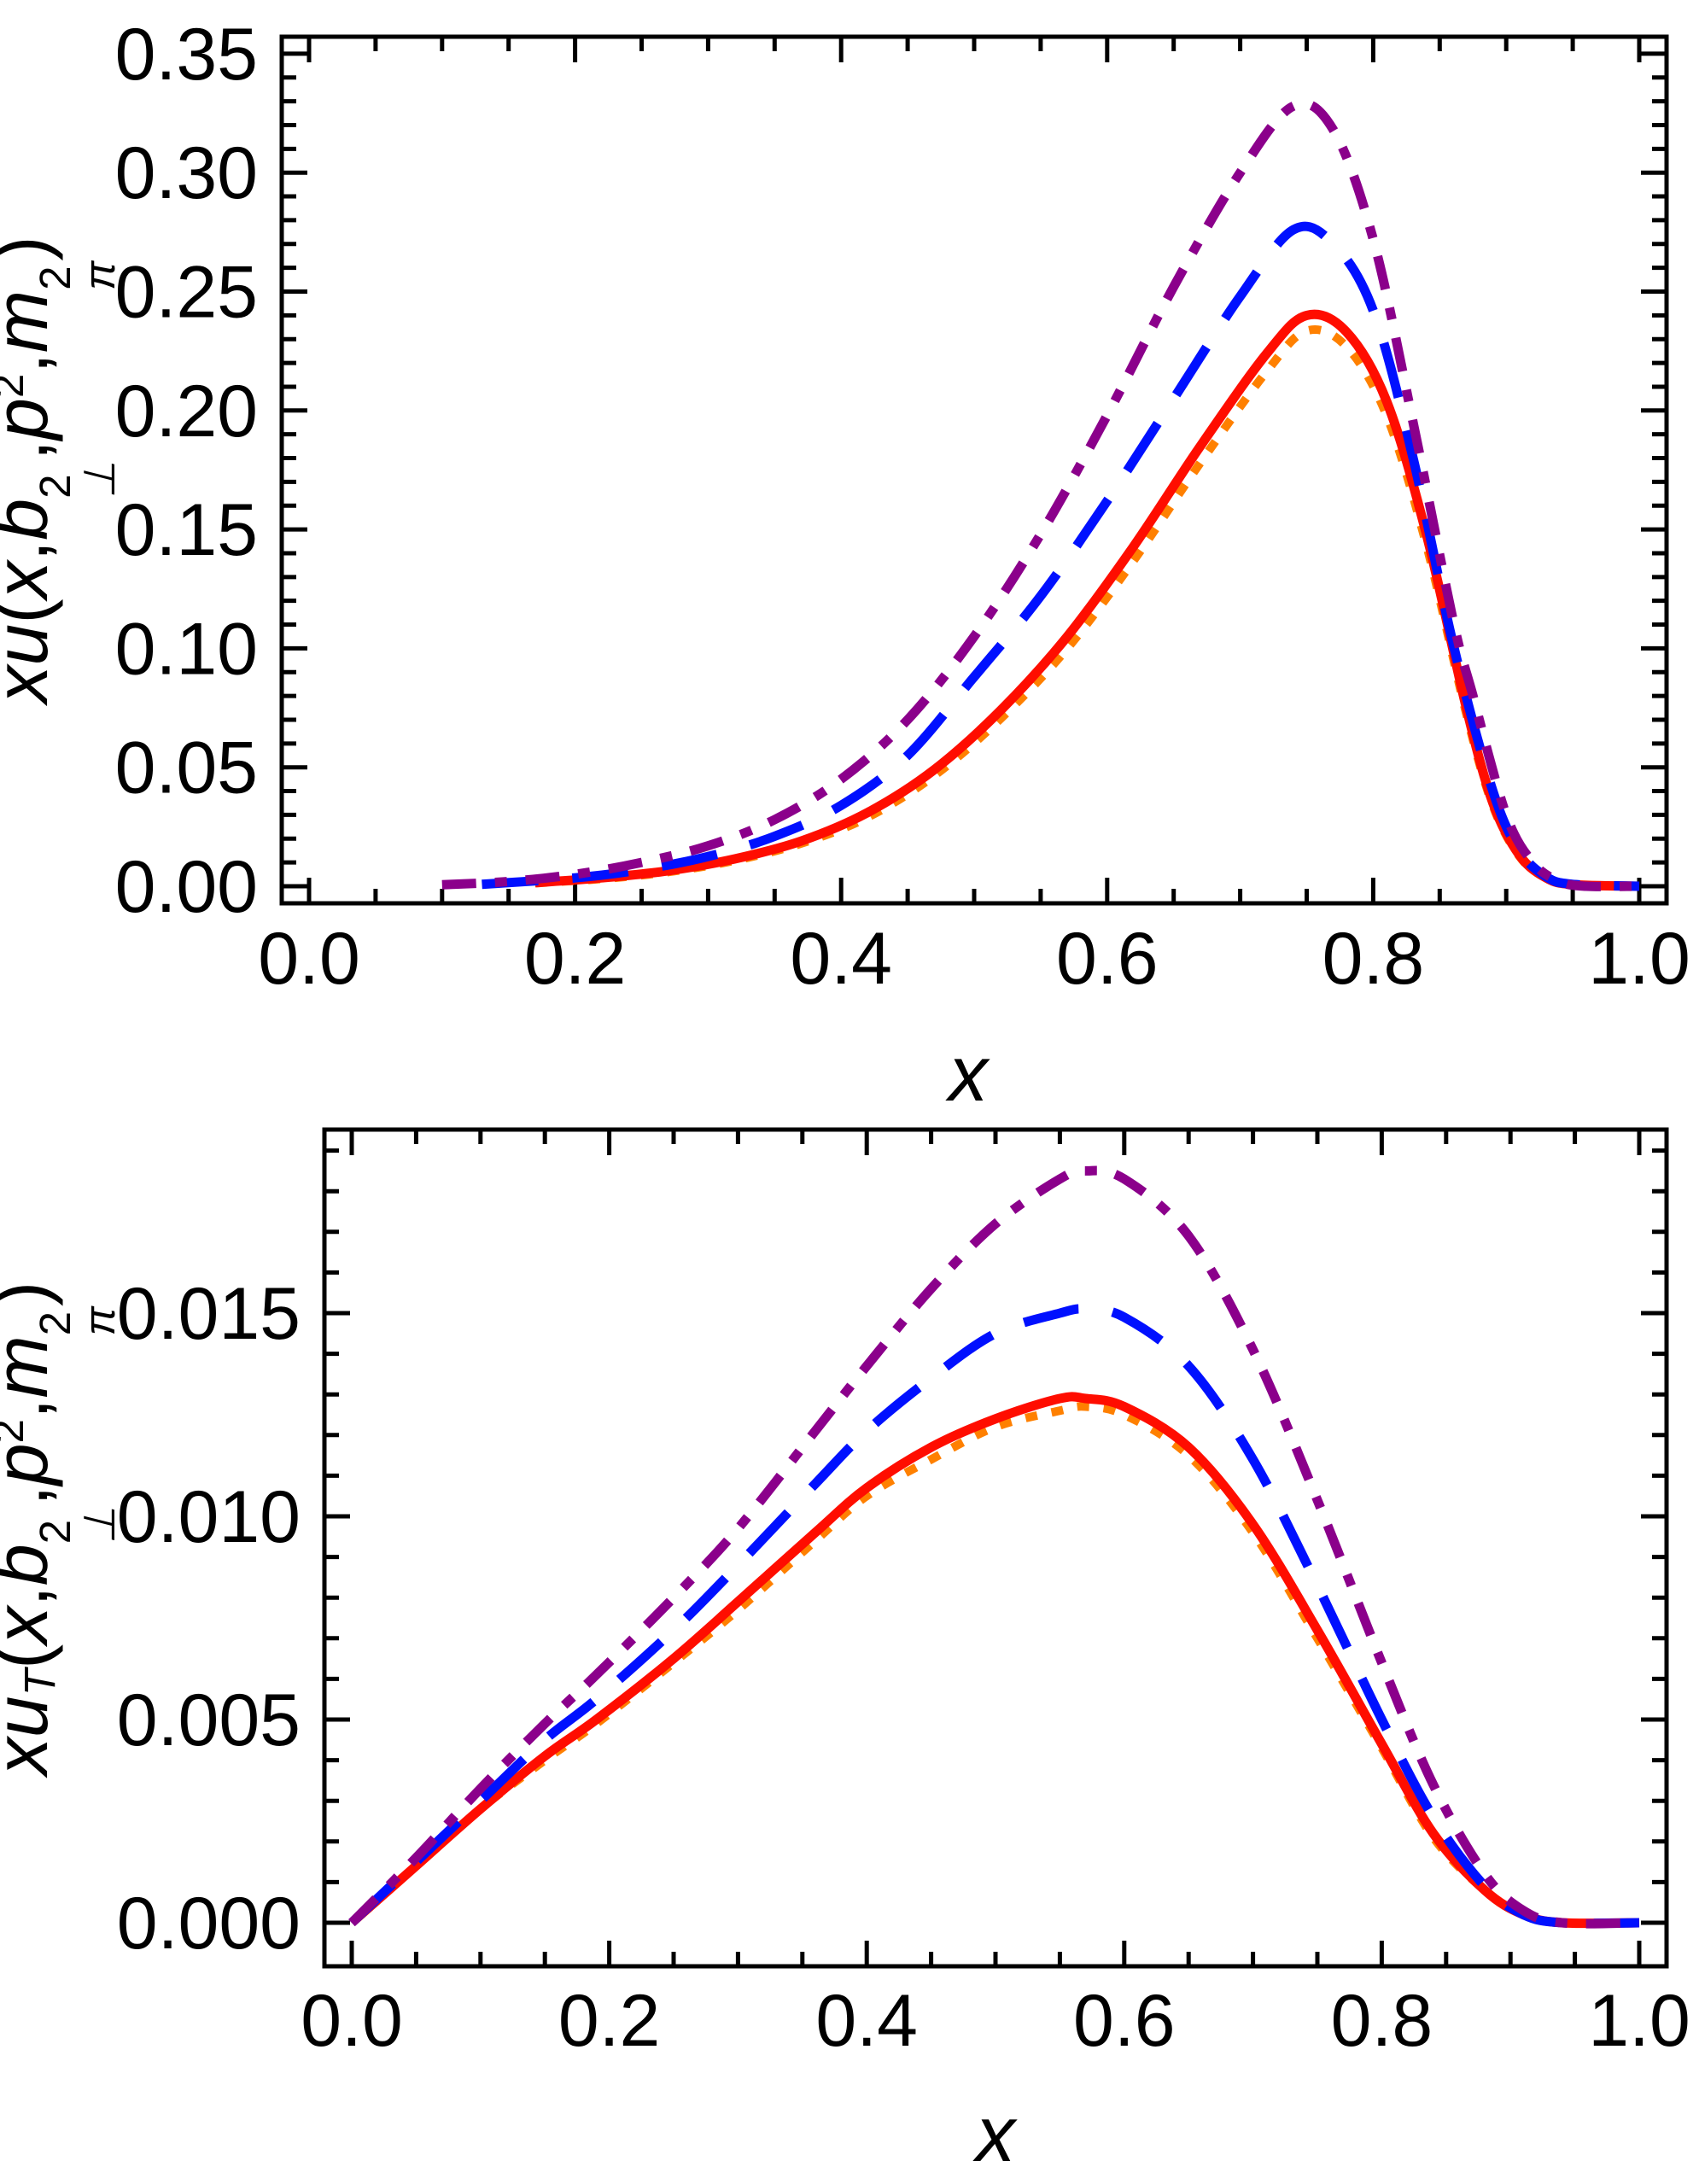  What do you see at coordinates (209, 1924) in the screenshot?
I see `svg-text: 0.000` at bounding box center [209, 1924].